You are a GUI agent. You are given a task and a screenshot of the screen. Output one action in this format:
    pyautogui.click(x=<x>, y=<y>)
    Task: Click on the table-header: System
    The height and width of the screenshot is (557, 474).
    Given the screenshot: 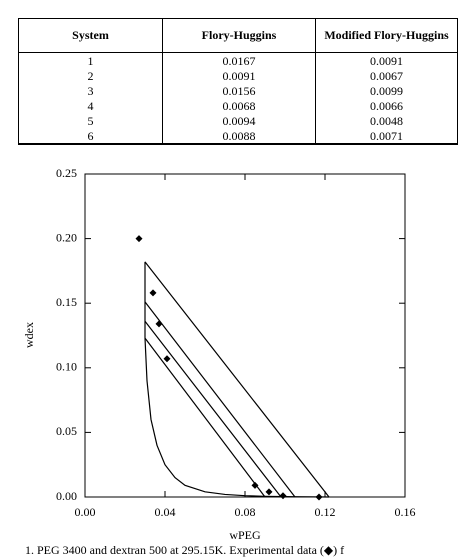 What is the action you would take?
    pyautogui.click(x=90, y=35)
    